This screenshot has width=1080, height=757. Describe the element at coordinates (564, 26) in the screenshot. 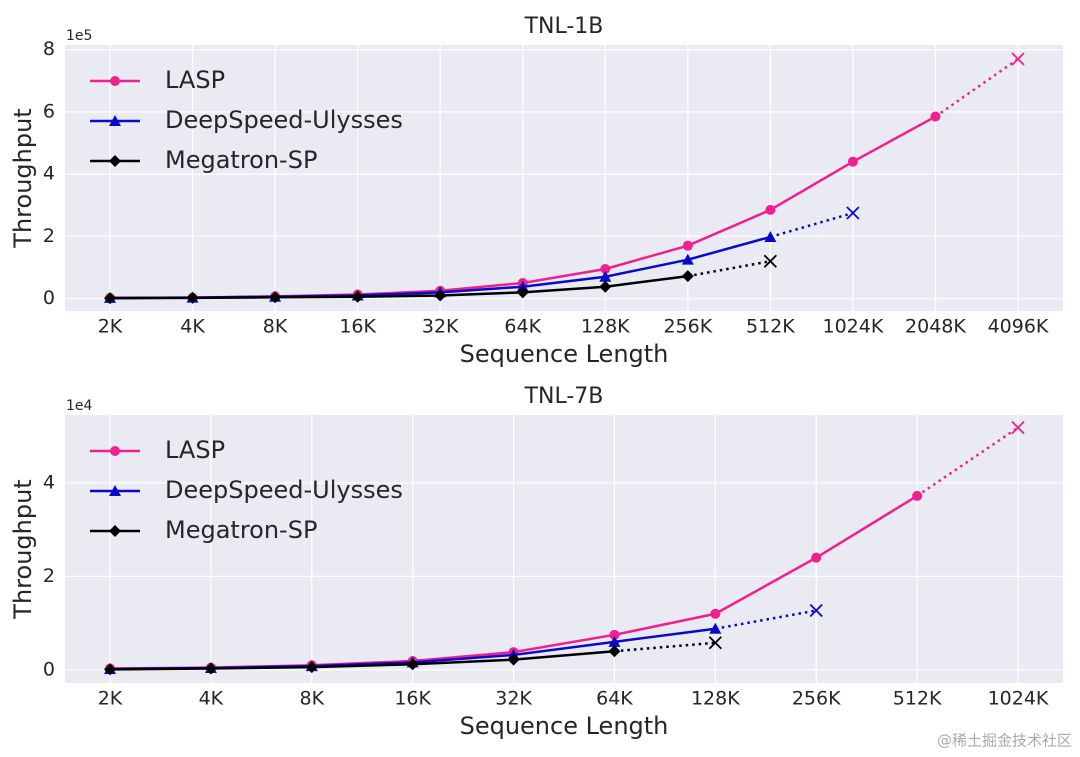

I see `chart-title: TNL-1B` at that location.